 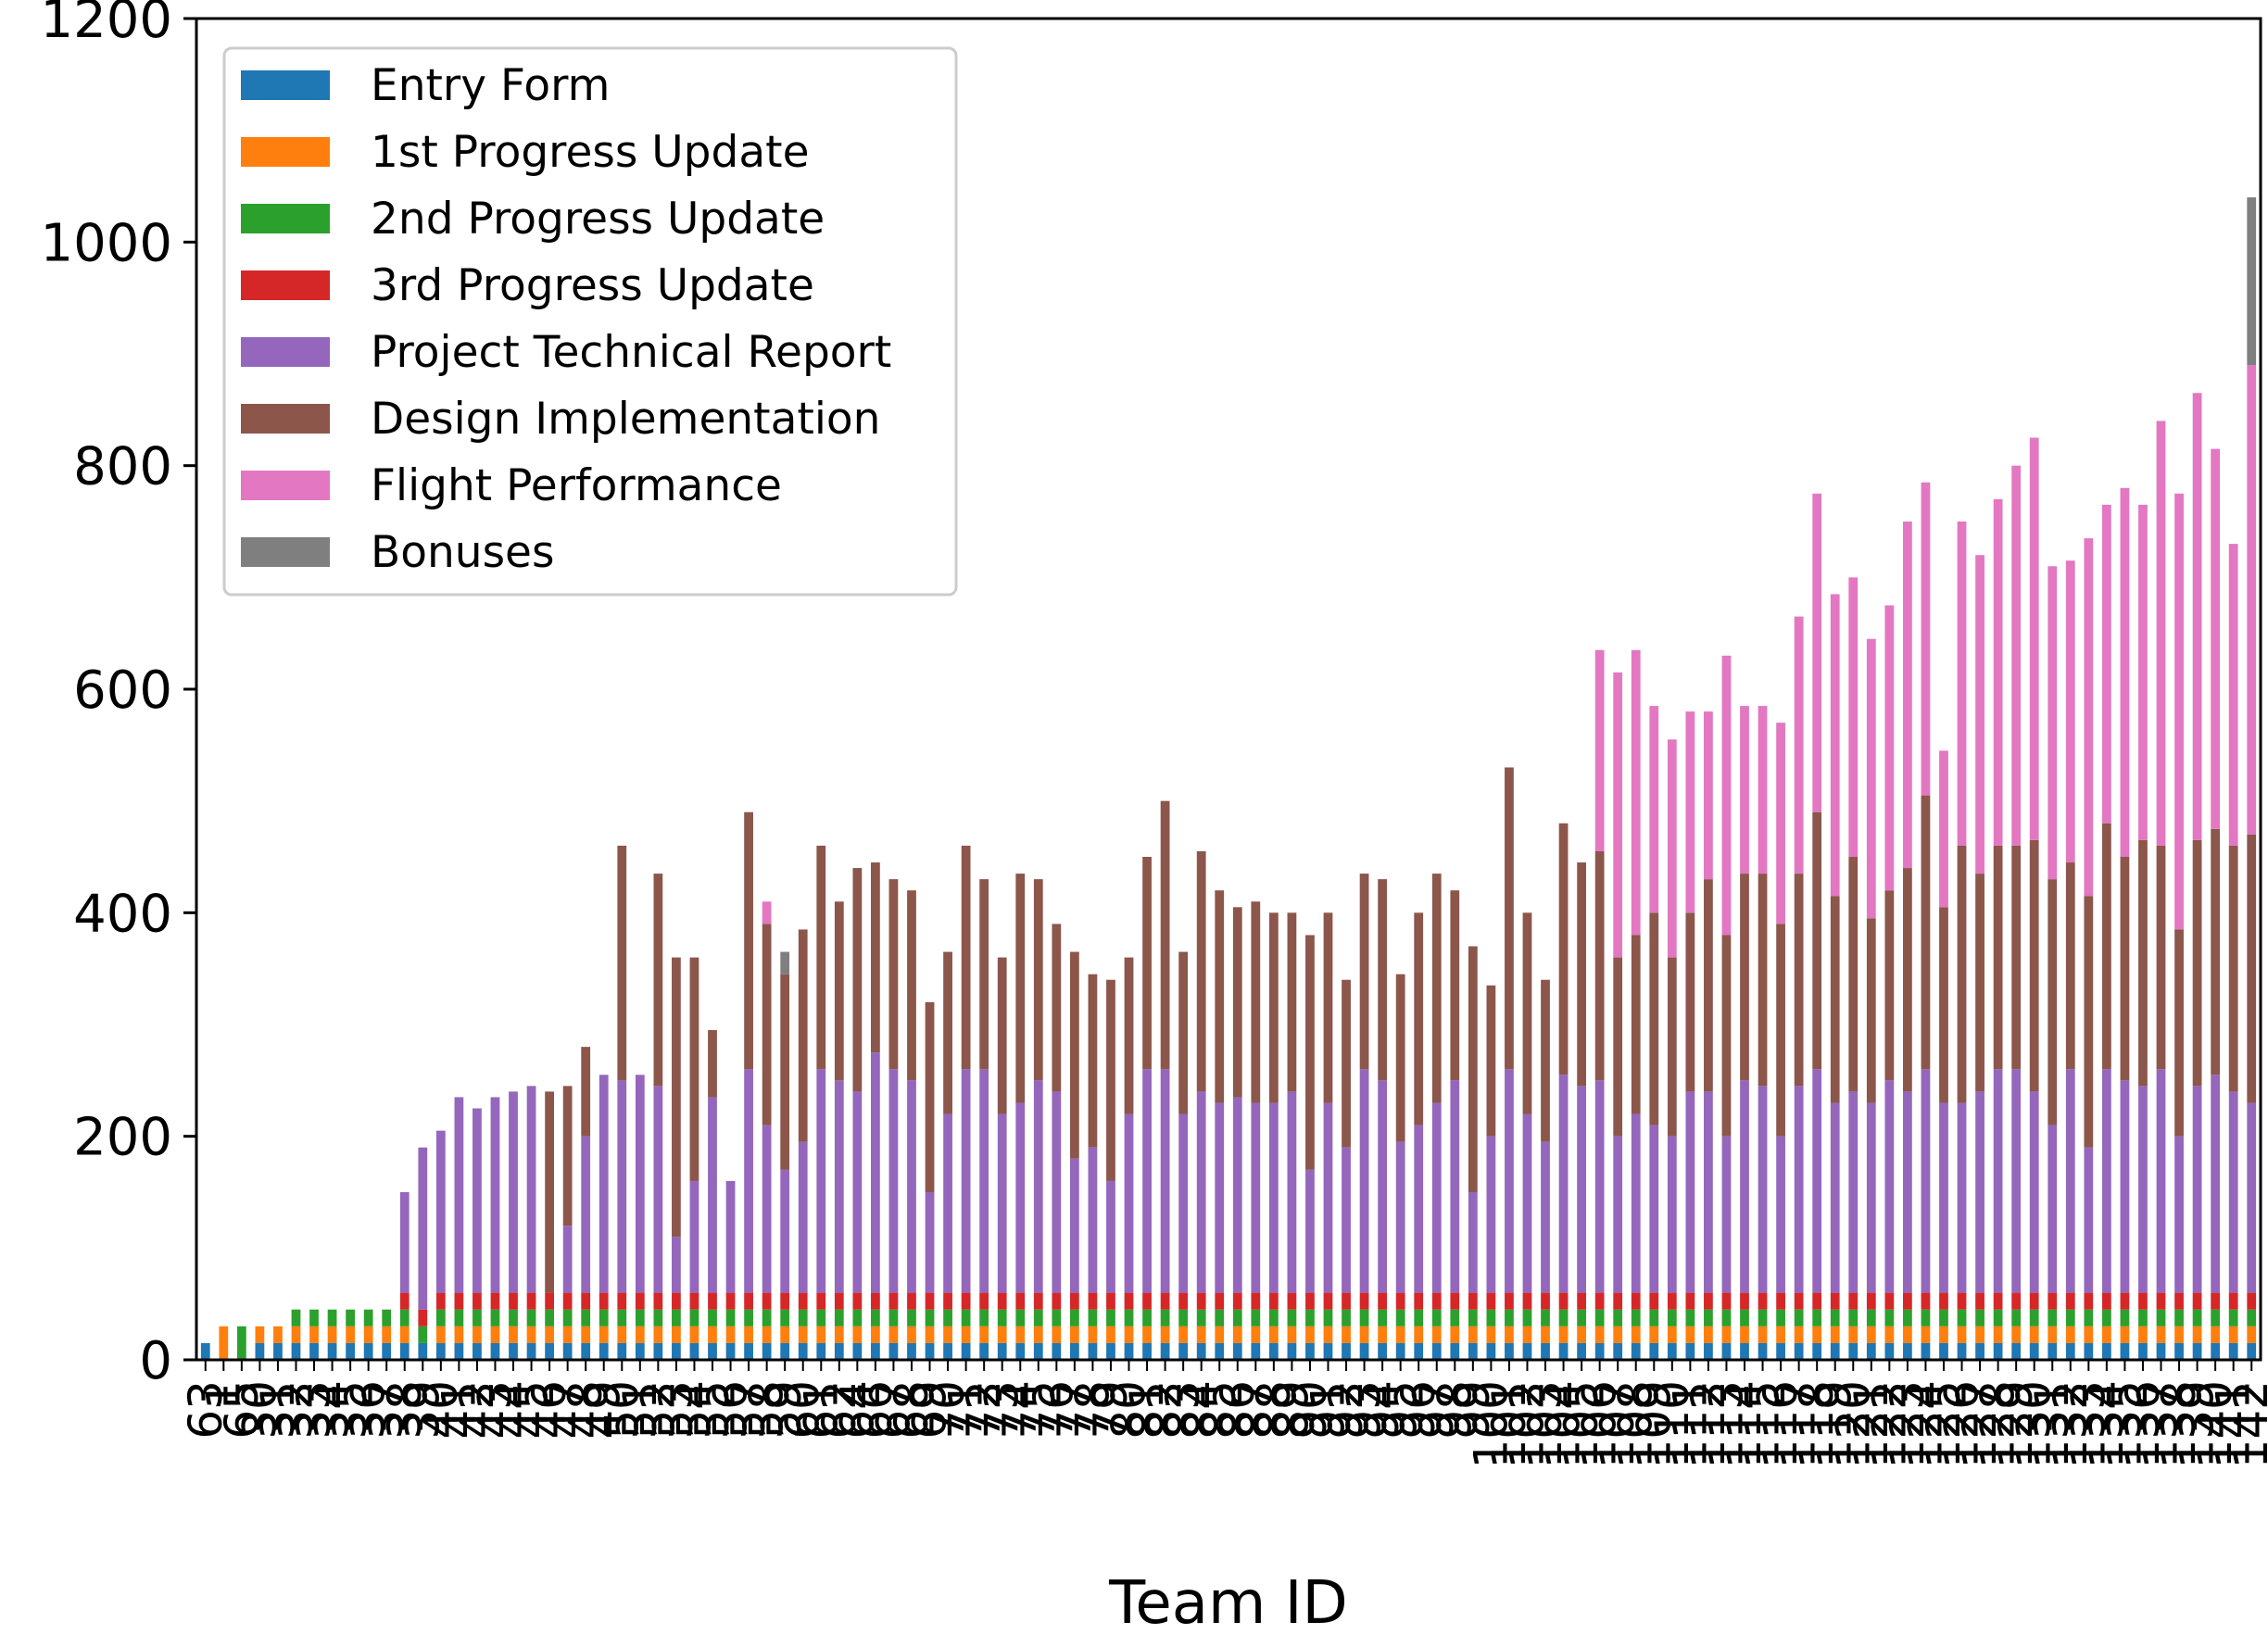 What do you see at coordinates (1201, 1410) in the screenshot?
I see `x-tick-label: 84` at bounding box center [1201, 1410].